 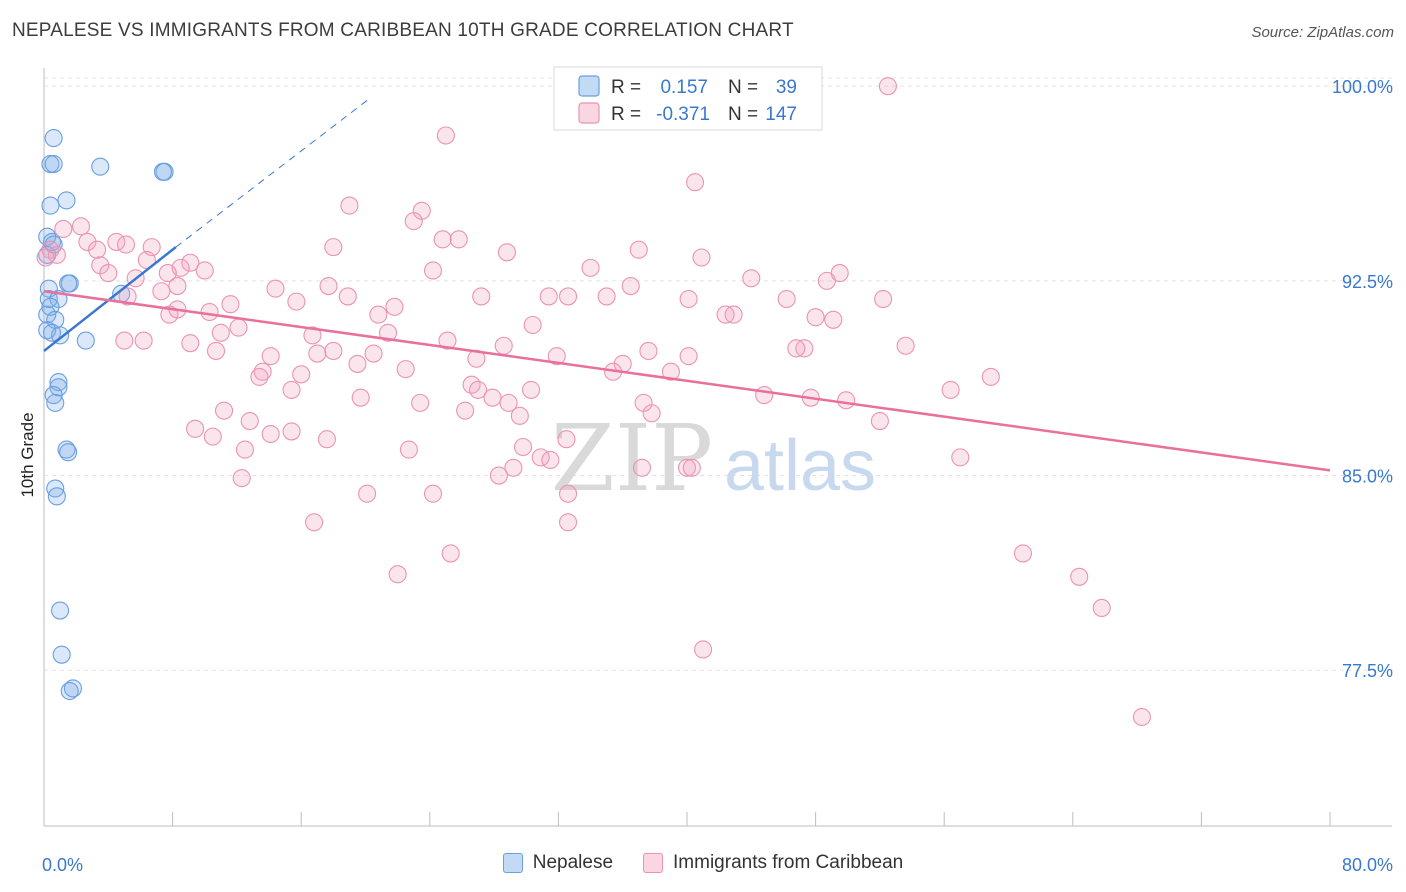 What do you see at coordinates (781, 114) in the screenshot?
I see `legend-n-value-caribbean: 147` at bounding box center [781, 114].